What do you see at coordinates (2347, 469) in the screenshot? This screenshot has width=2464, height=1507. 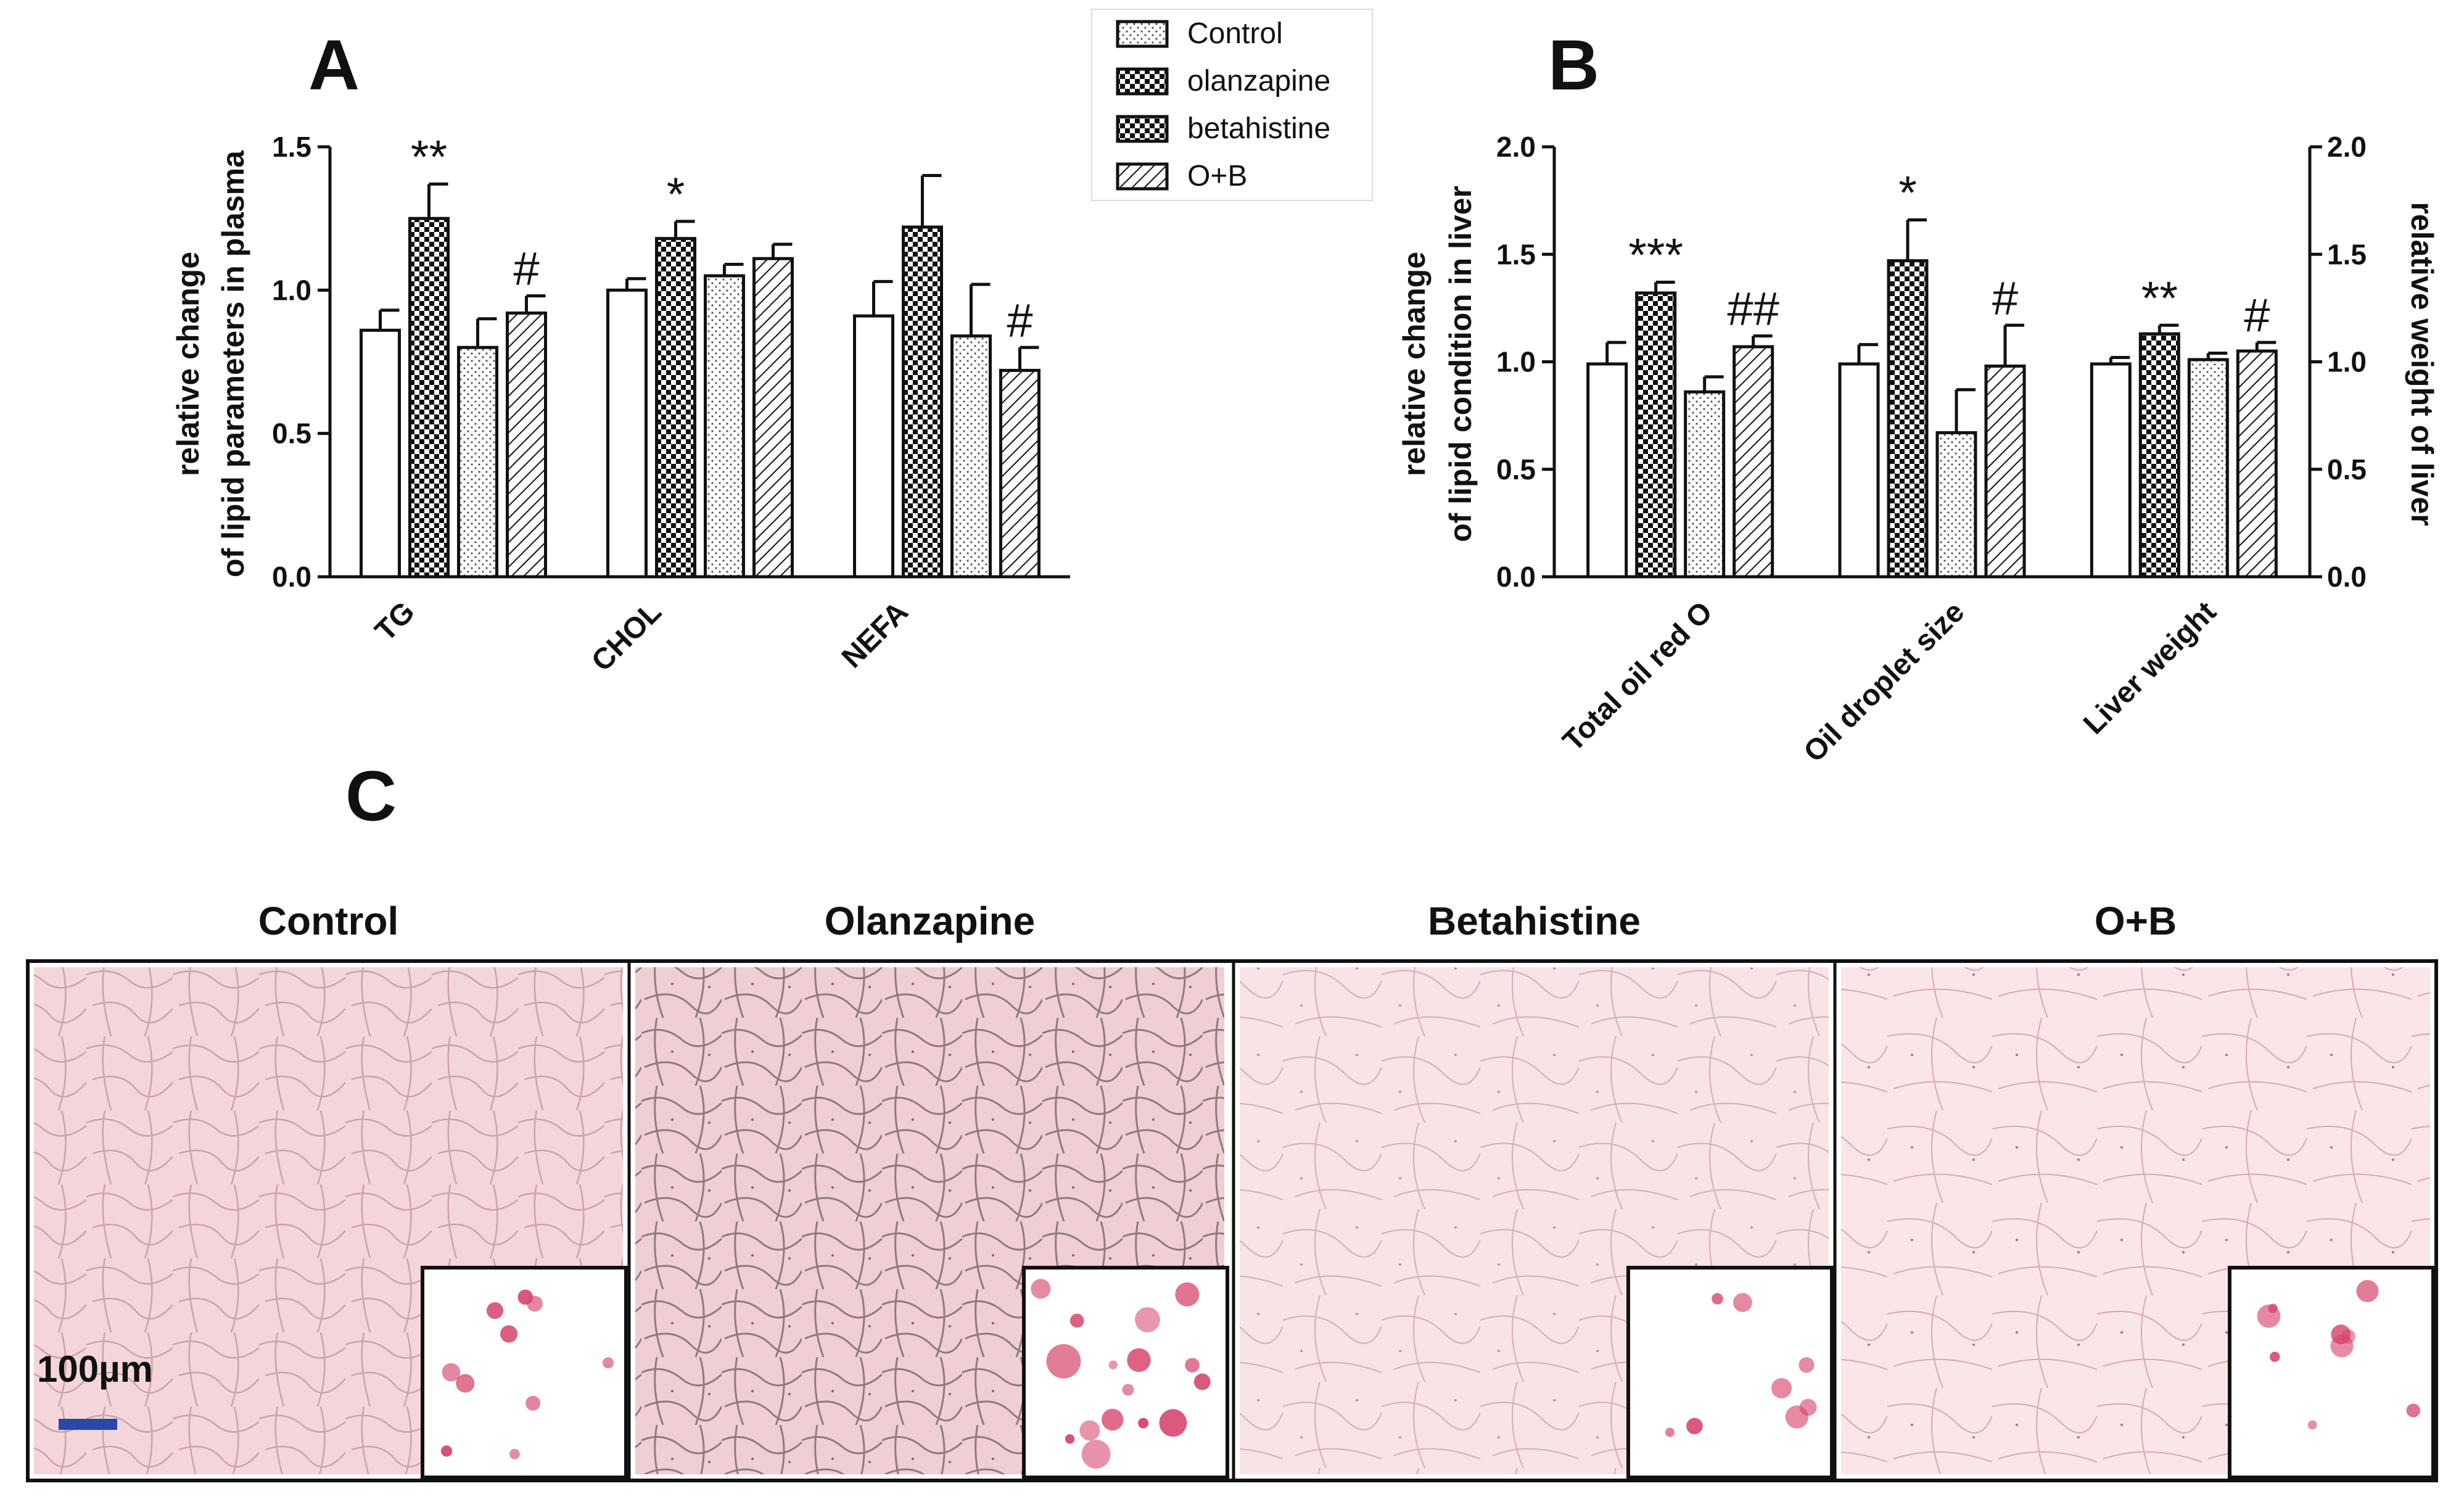 I see `y-tick-label-right: 0.5` at bounding box center [2347, 469].